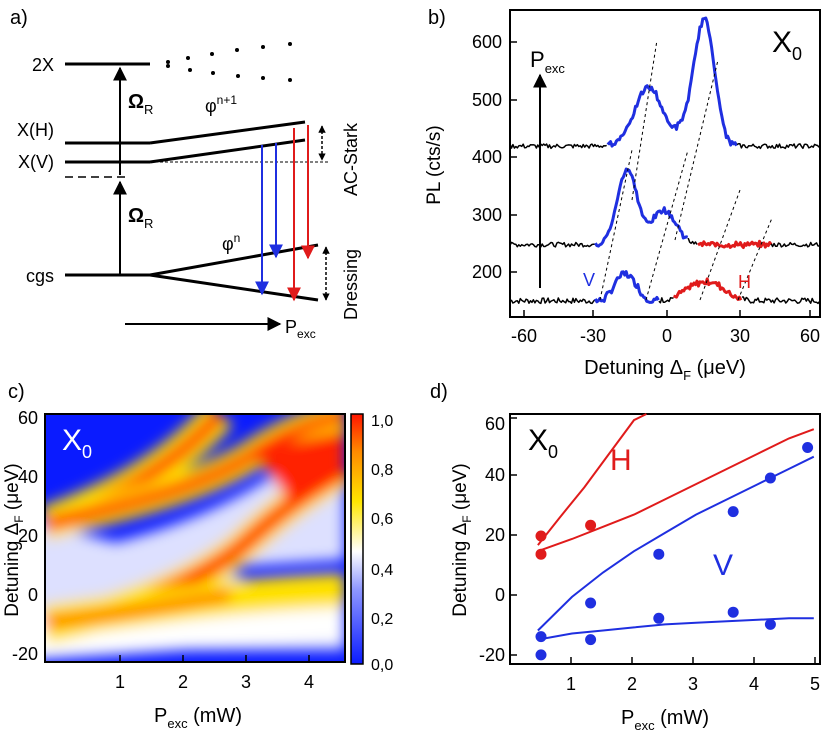 Image resolution: width=830 pixels, height=747 pixels. Describe the element at coordinates (487, 272) in the screenshot. I see `b-ytick-label: 200` at that location.